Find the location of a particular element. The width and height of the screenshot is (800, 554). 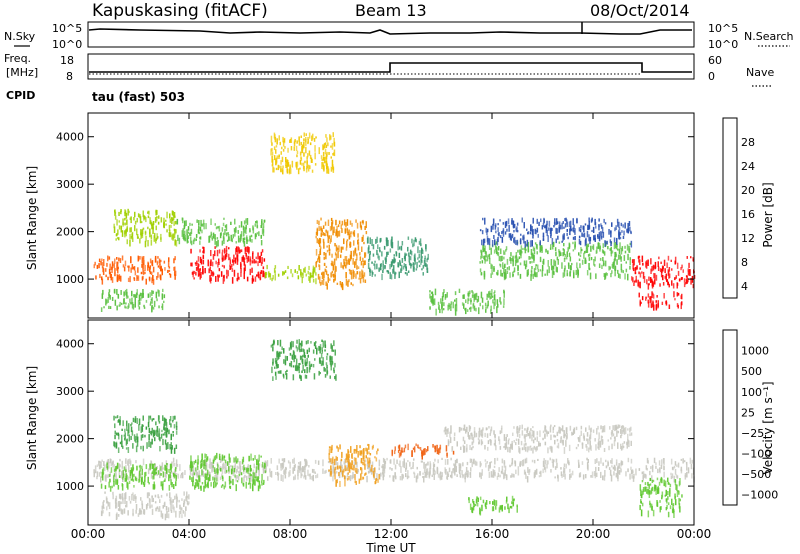

freq-unit: [MHz] is located at coordinates (22, 72).